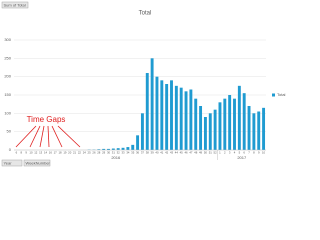 The image size is (320, 240). What do you see at coordinates (145, 14) in the screenshot?
I see `chart-title: Total` at bounding box center [145, 14].